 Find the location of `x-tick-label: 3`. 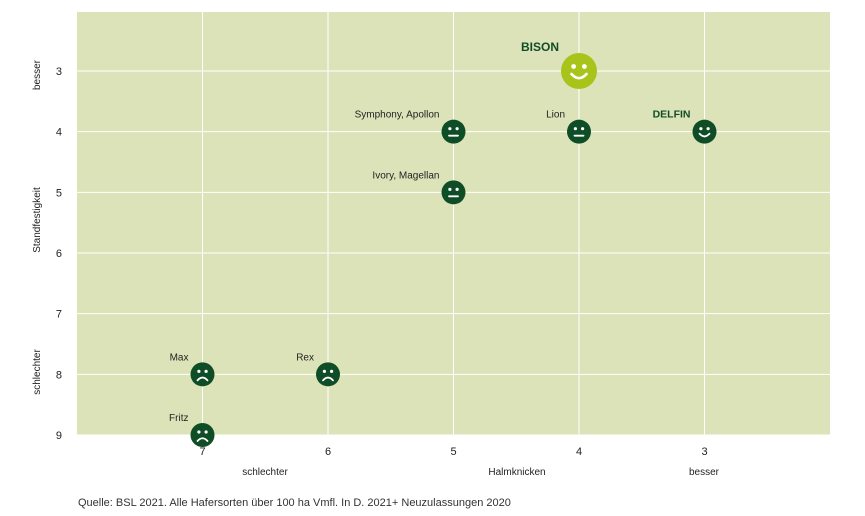

x-tick-label: 3 is located at coordinates (704, 452).